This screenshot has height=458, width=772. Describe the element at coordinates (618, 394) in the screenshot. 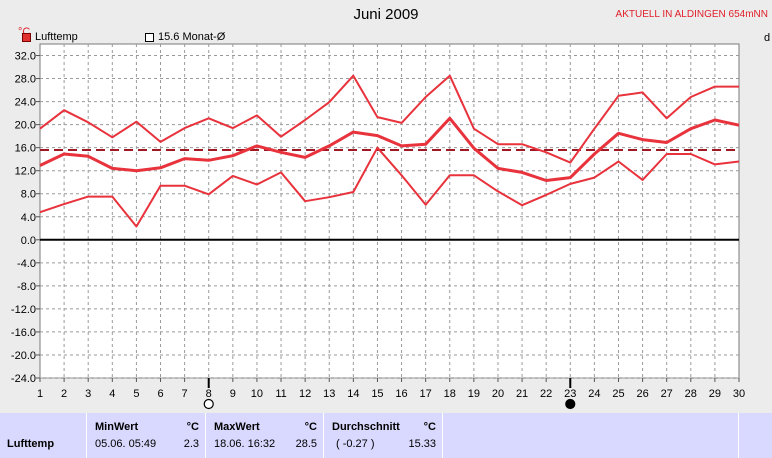

I see `x-tick-label: 25` at that location.